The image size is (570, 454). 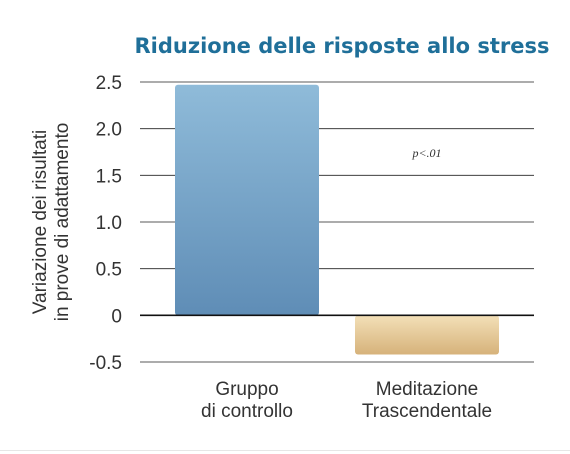 What do you see at coordinates (116, 316) in the screenshot?
I see `y-tick-label: 0` at bounding box center [116, 316].